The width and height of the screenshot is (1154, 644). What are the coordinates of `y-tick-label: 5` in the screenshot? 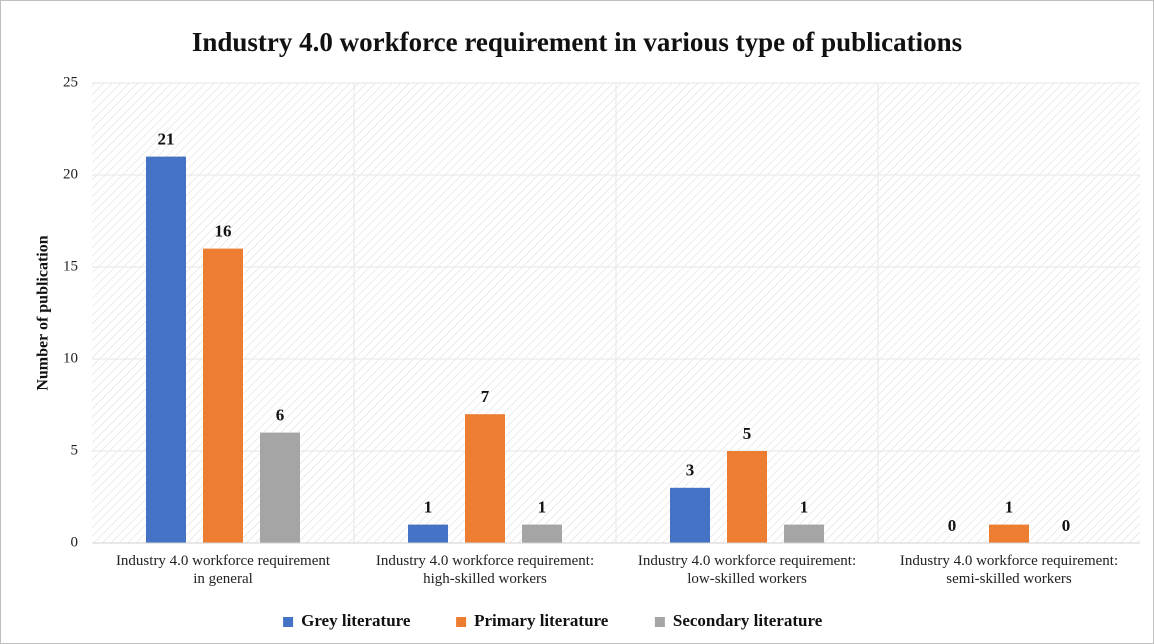 It's located at (75, 450).